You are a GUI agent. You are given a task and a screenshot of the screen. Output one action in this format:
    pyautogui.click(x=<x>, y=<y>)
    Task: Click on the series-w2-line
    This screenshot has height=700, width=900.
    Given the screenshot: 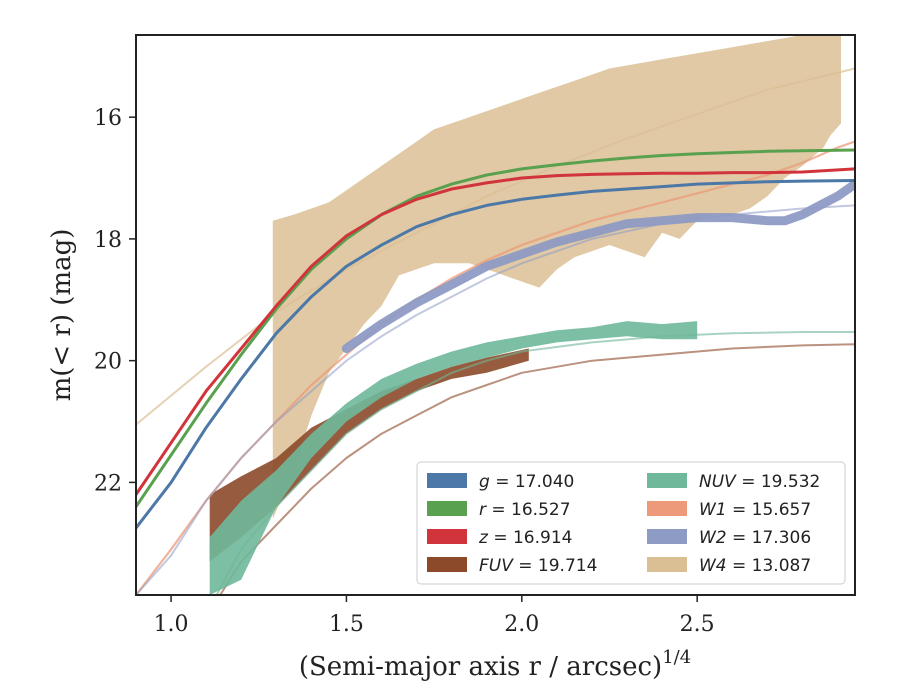 What is the action you would take?
    pyautogui.click(x=598, y=266)
    